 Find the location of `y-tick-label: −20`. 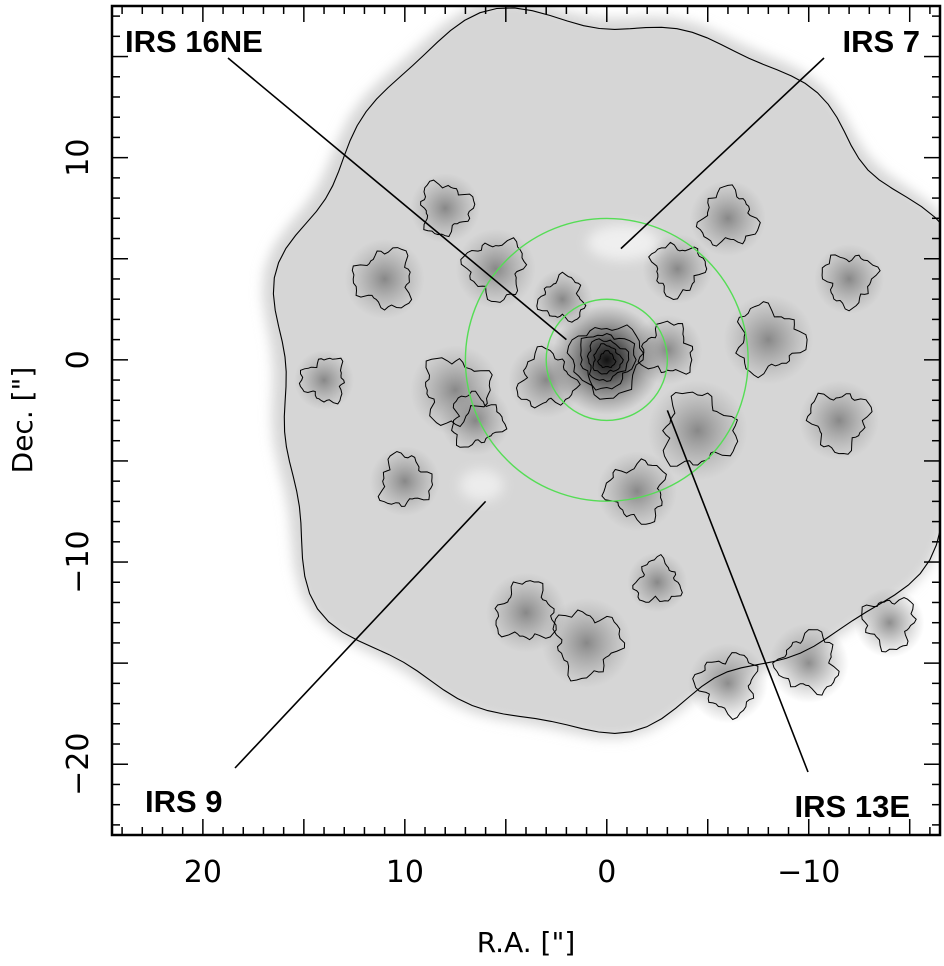

y-tick-label: −20 is located at coordinates (78, 764).